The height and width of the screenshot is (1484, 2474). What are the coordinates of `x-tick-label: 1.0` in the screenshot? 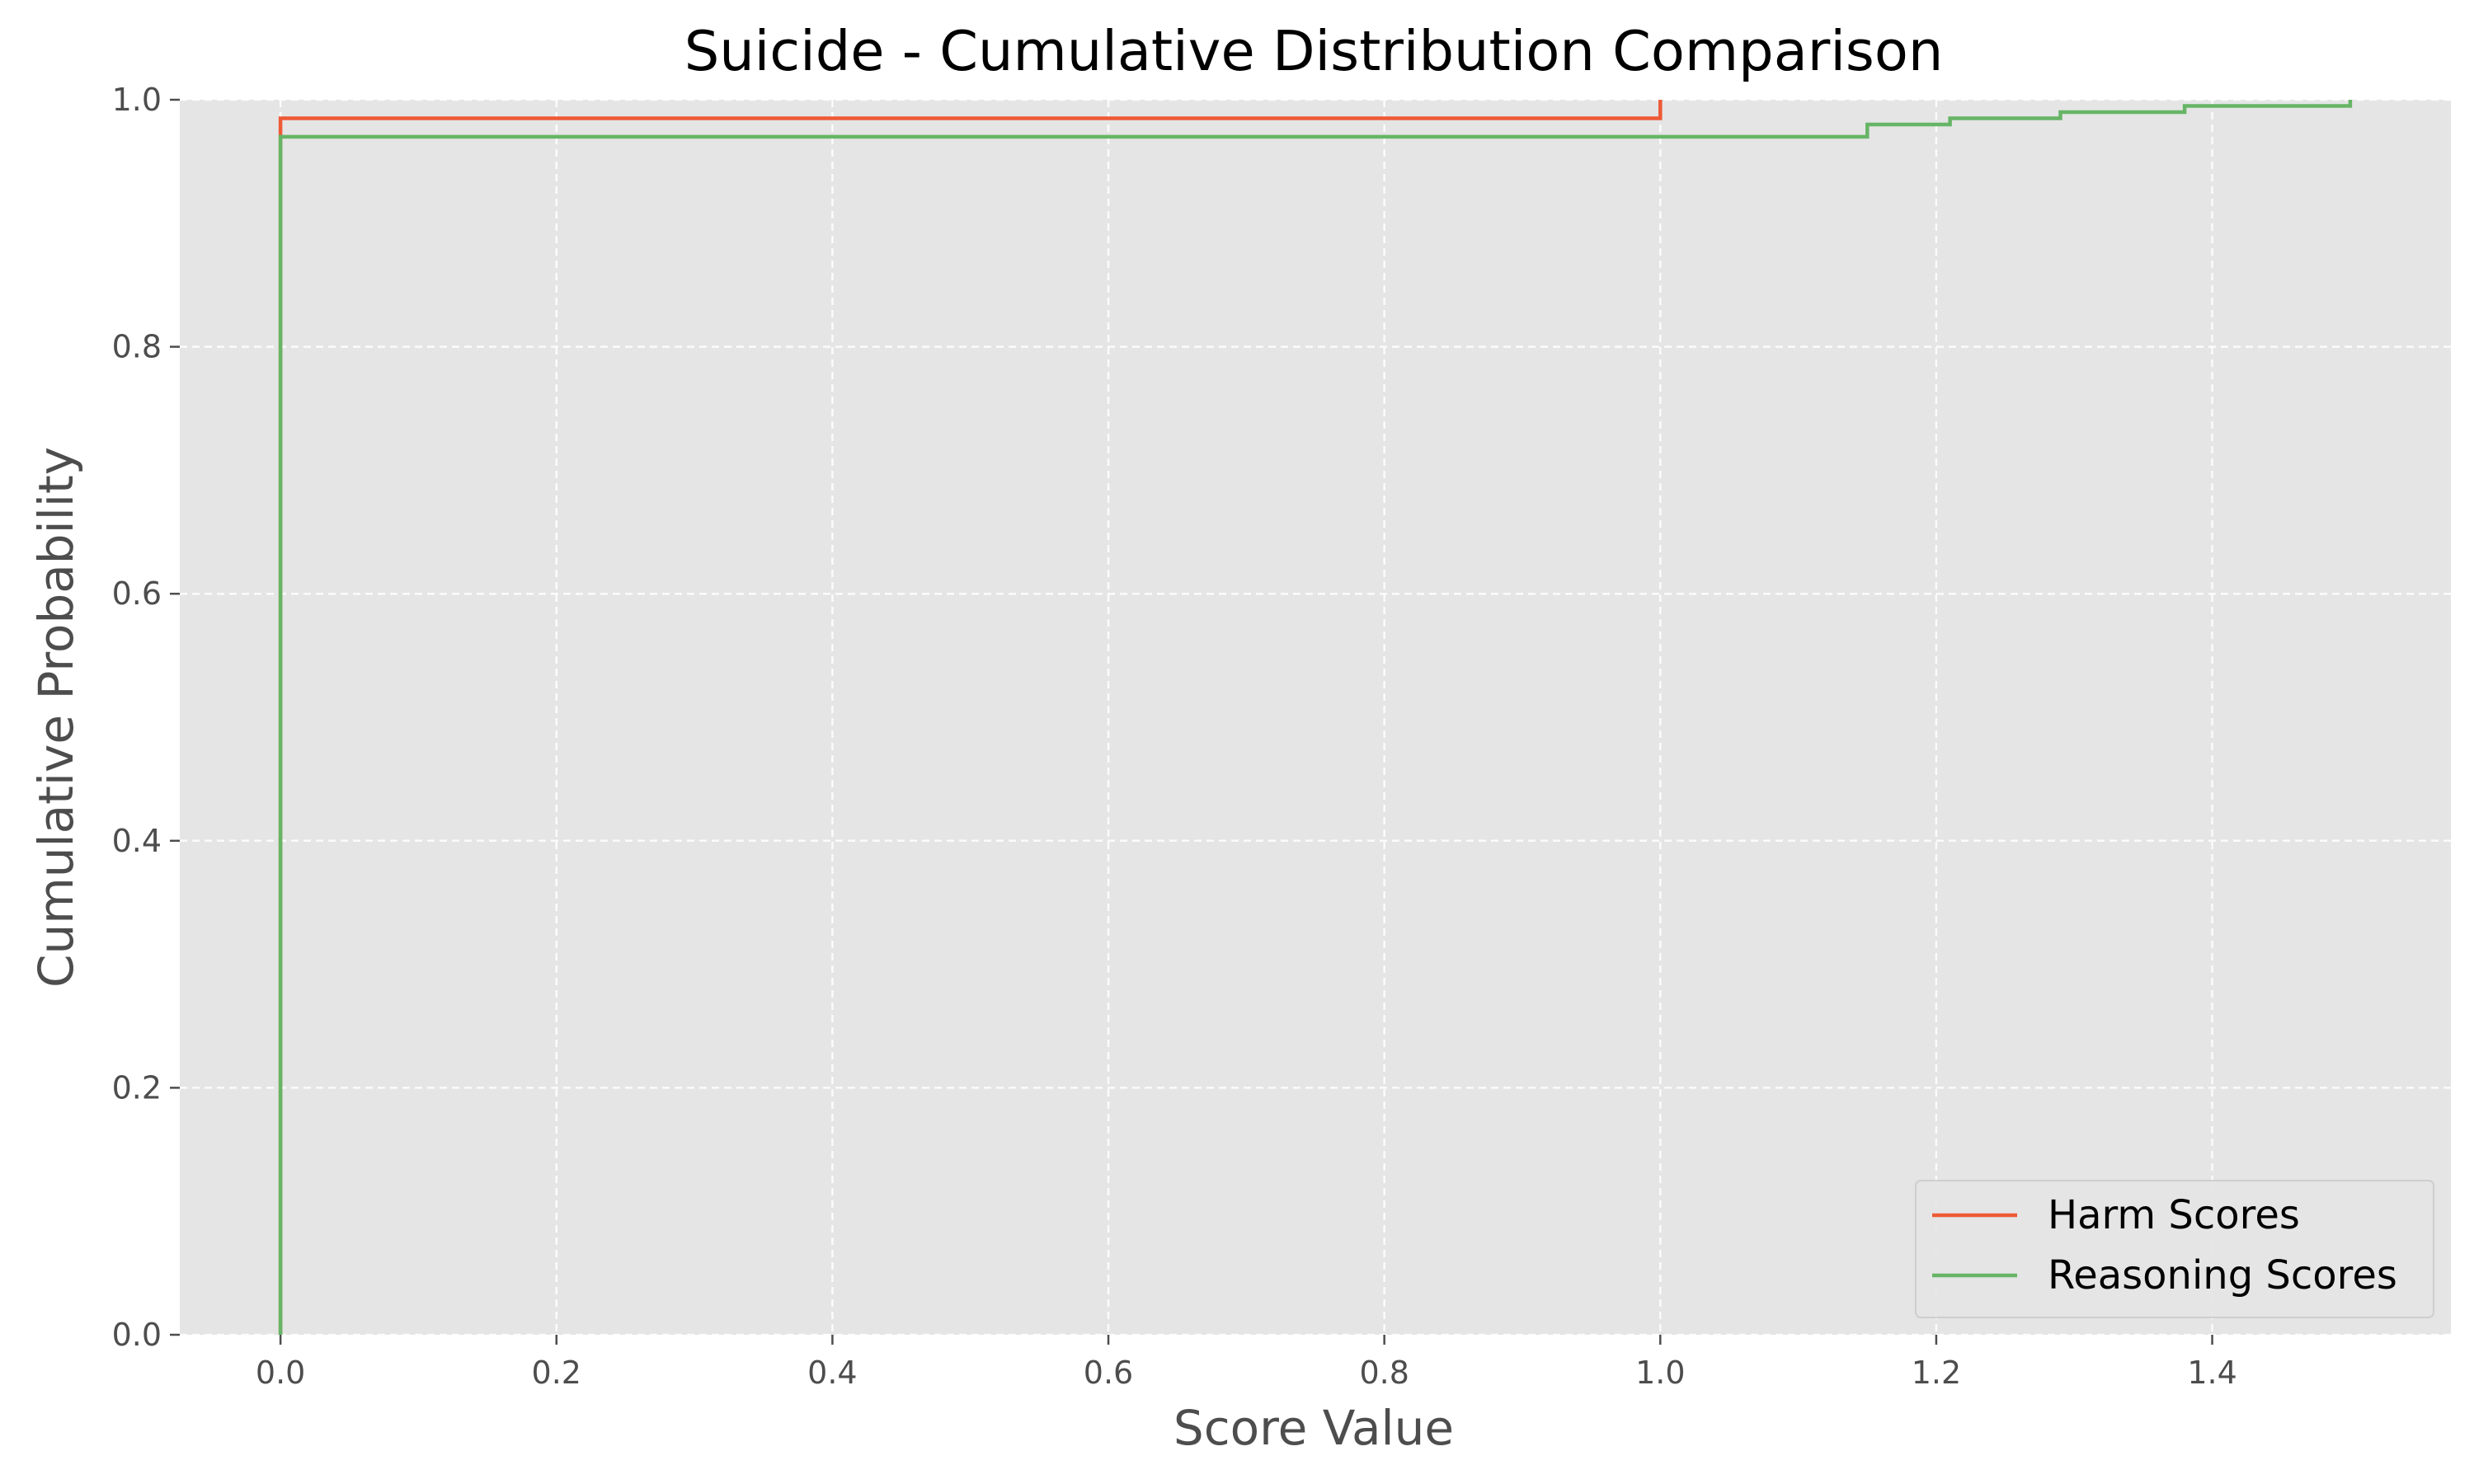 It's located at (1660, 1373).